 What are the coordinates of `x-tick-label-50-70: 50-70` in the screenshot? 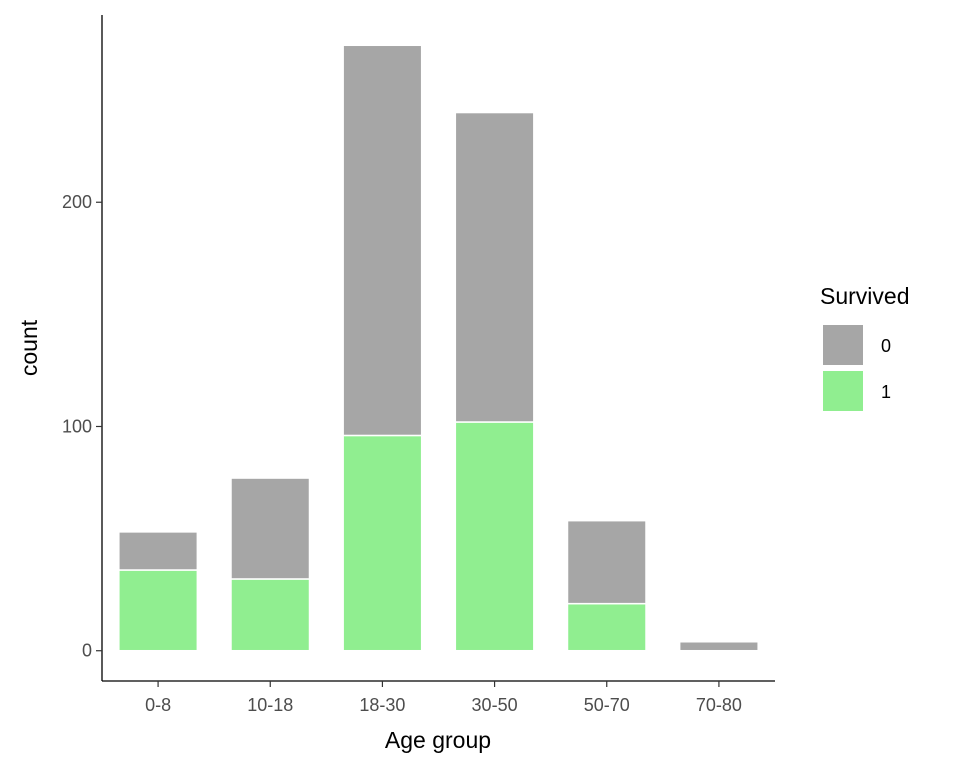 It's located at (607, 705).